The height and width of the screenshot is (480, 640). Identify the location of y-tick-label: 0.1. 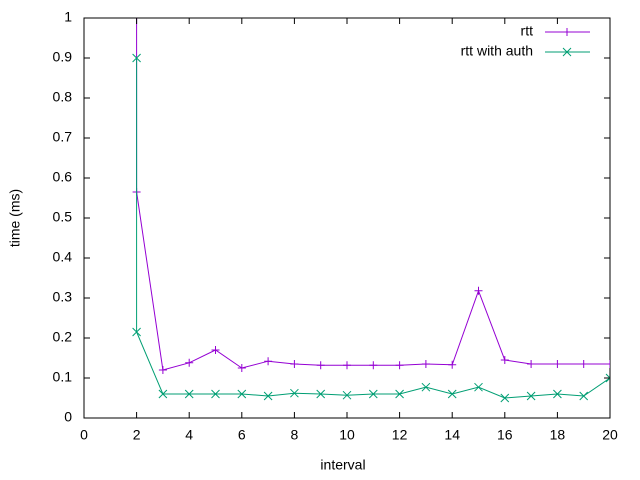
(63, 377).